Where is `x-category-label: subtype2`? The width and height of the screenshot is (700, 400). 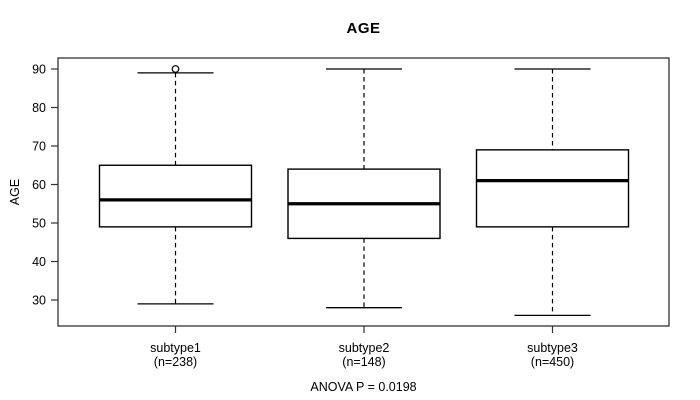 x-category-label: subtype2 is located at coordinates (364, 348).